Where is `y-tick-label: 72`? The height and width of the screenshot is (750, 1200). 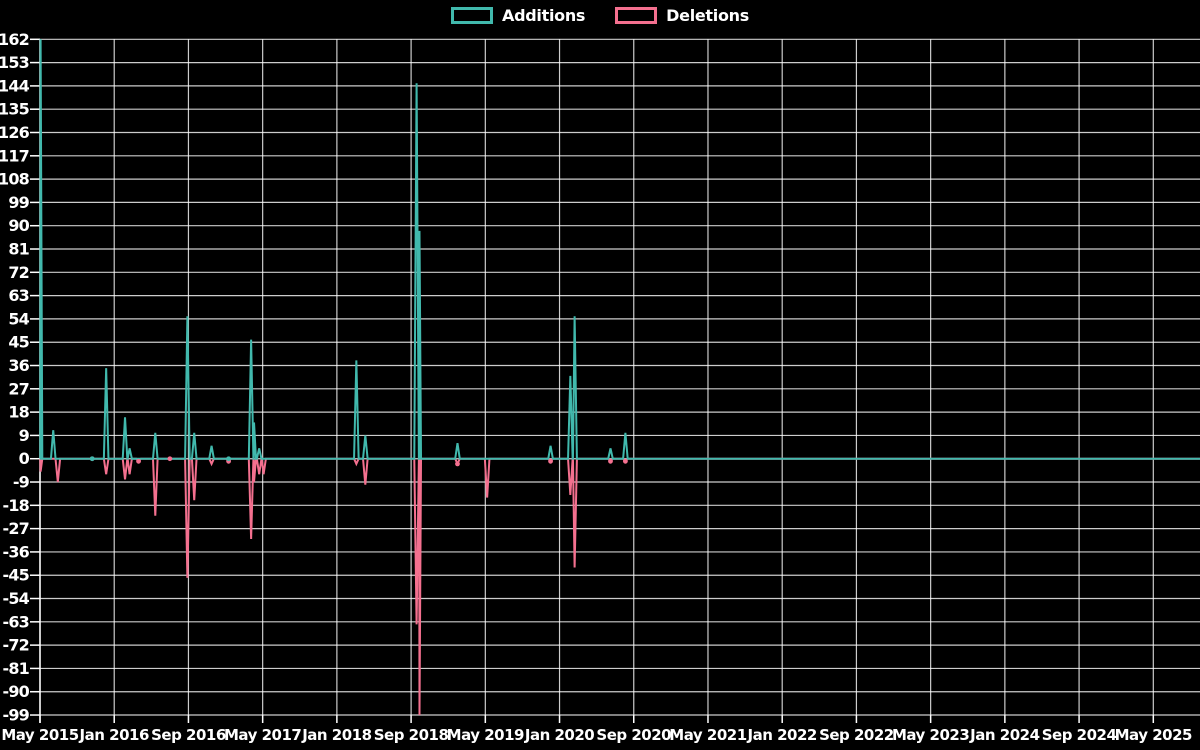
y-tick-label: 72 is located at coordinates (18, 272).